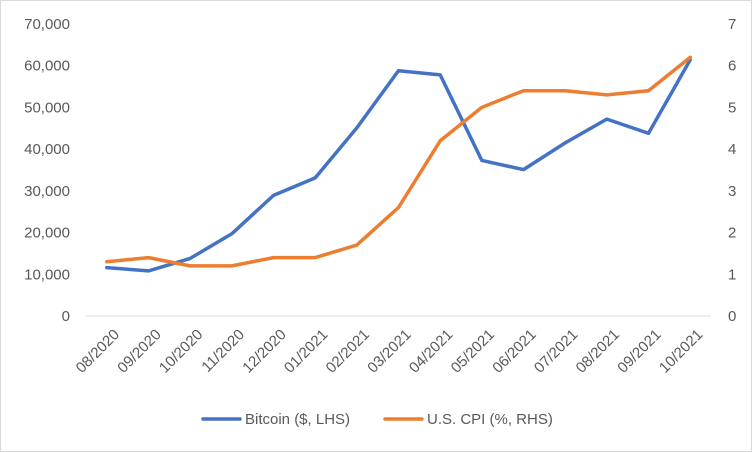 Image resolution: width=752 pixels, height=452 pixels. What do you see at coordinates (98, 351) in the screenshot?
I see `x-axis-tick-label: 08/2020` at bounding box center [98, 351].